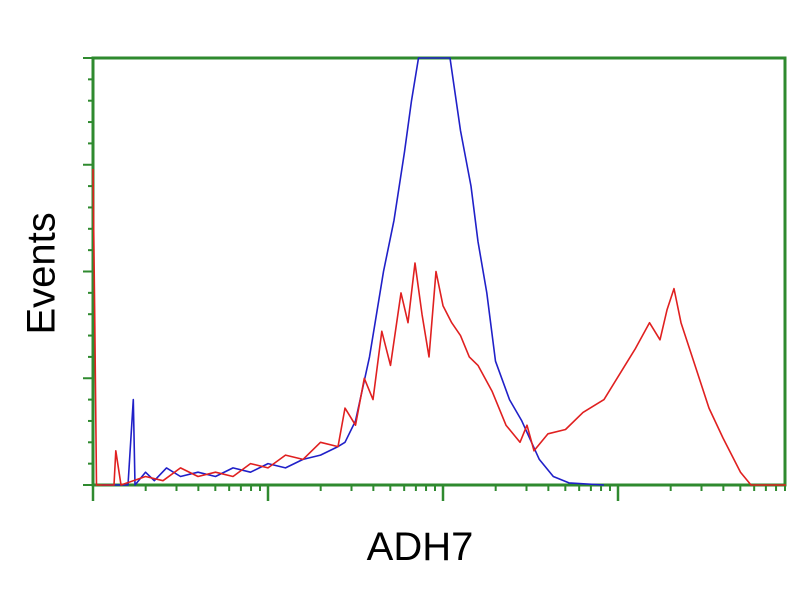 The image size is (800, 600). I want to click on x-axis-label: ADH7, so click(420, 547).